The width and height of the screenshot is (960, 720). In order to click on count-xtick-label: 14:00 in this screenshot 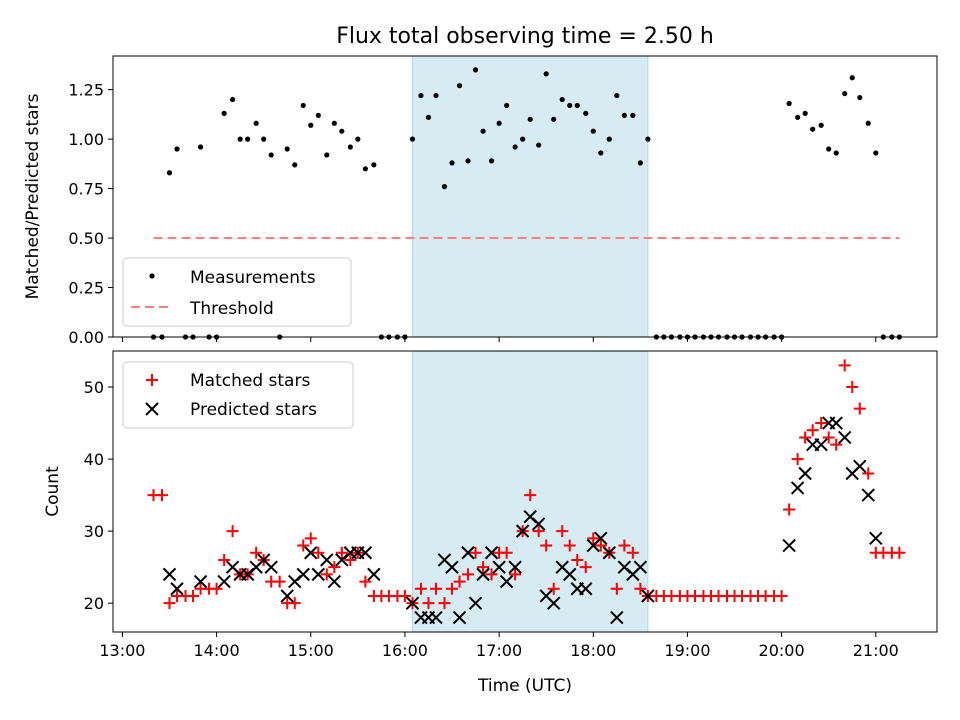, I will do `click(217, 650)`.